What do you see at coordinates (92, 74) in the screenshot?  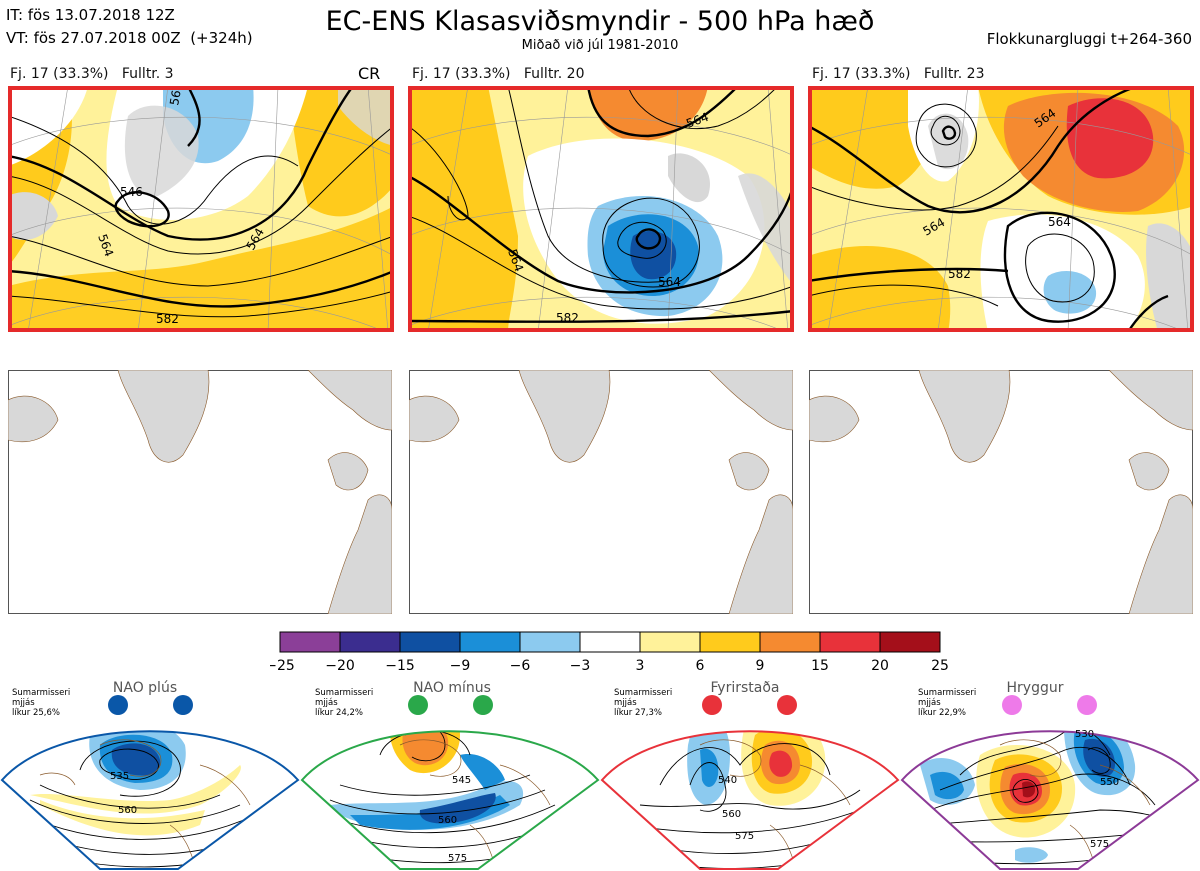 I see `cluster-1-label: Fj. 17 (33.3%) Fulltr. 3` at bounding box center [92, 74].